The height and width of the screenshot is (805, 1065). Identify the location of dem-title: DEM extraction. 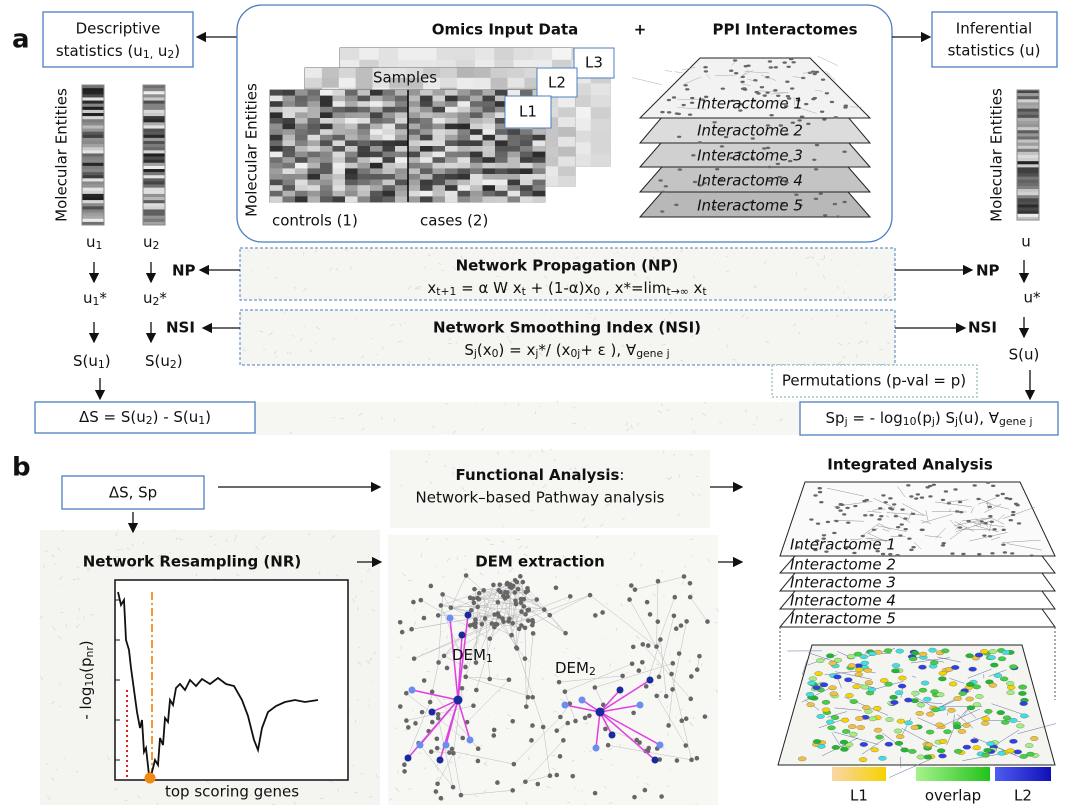
(540, 562).